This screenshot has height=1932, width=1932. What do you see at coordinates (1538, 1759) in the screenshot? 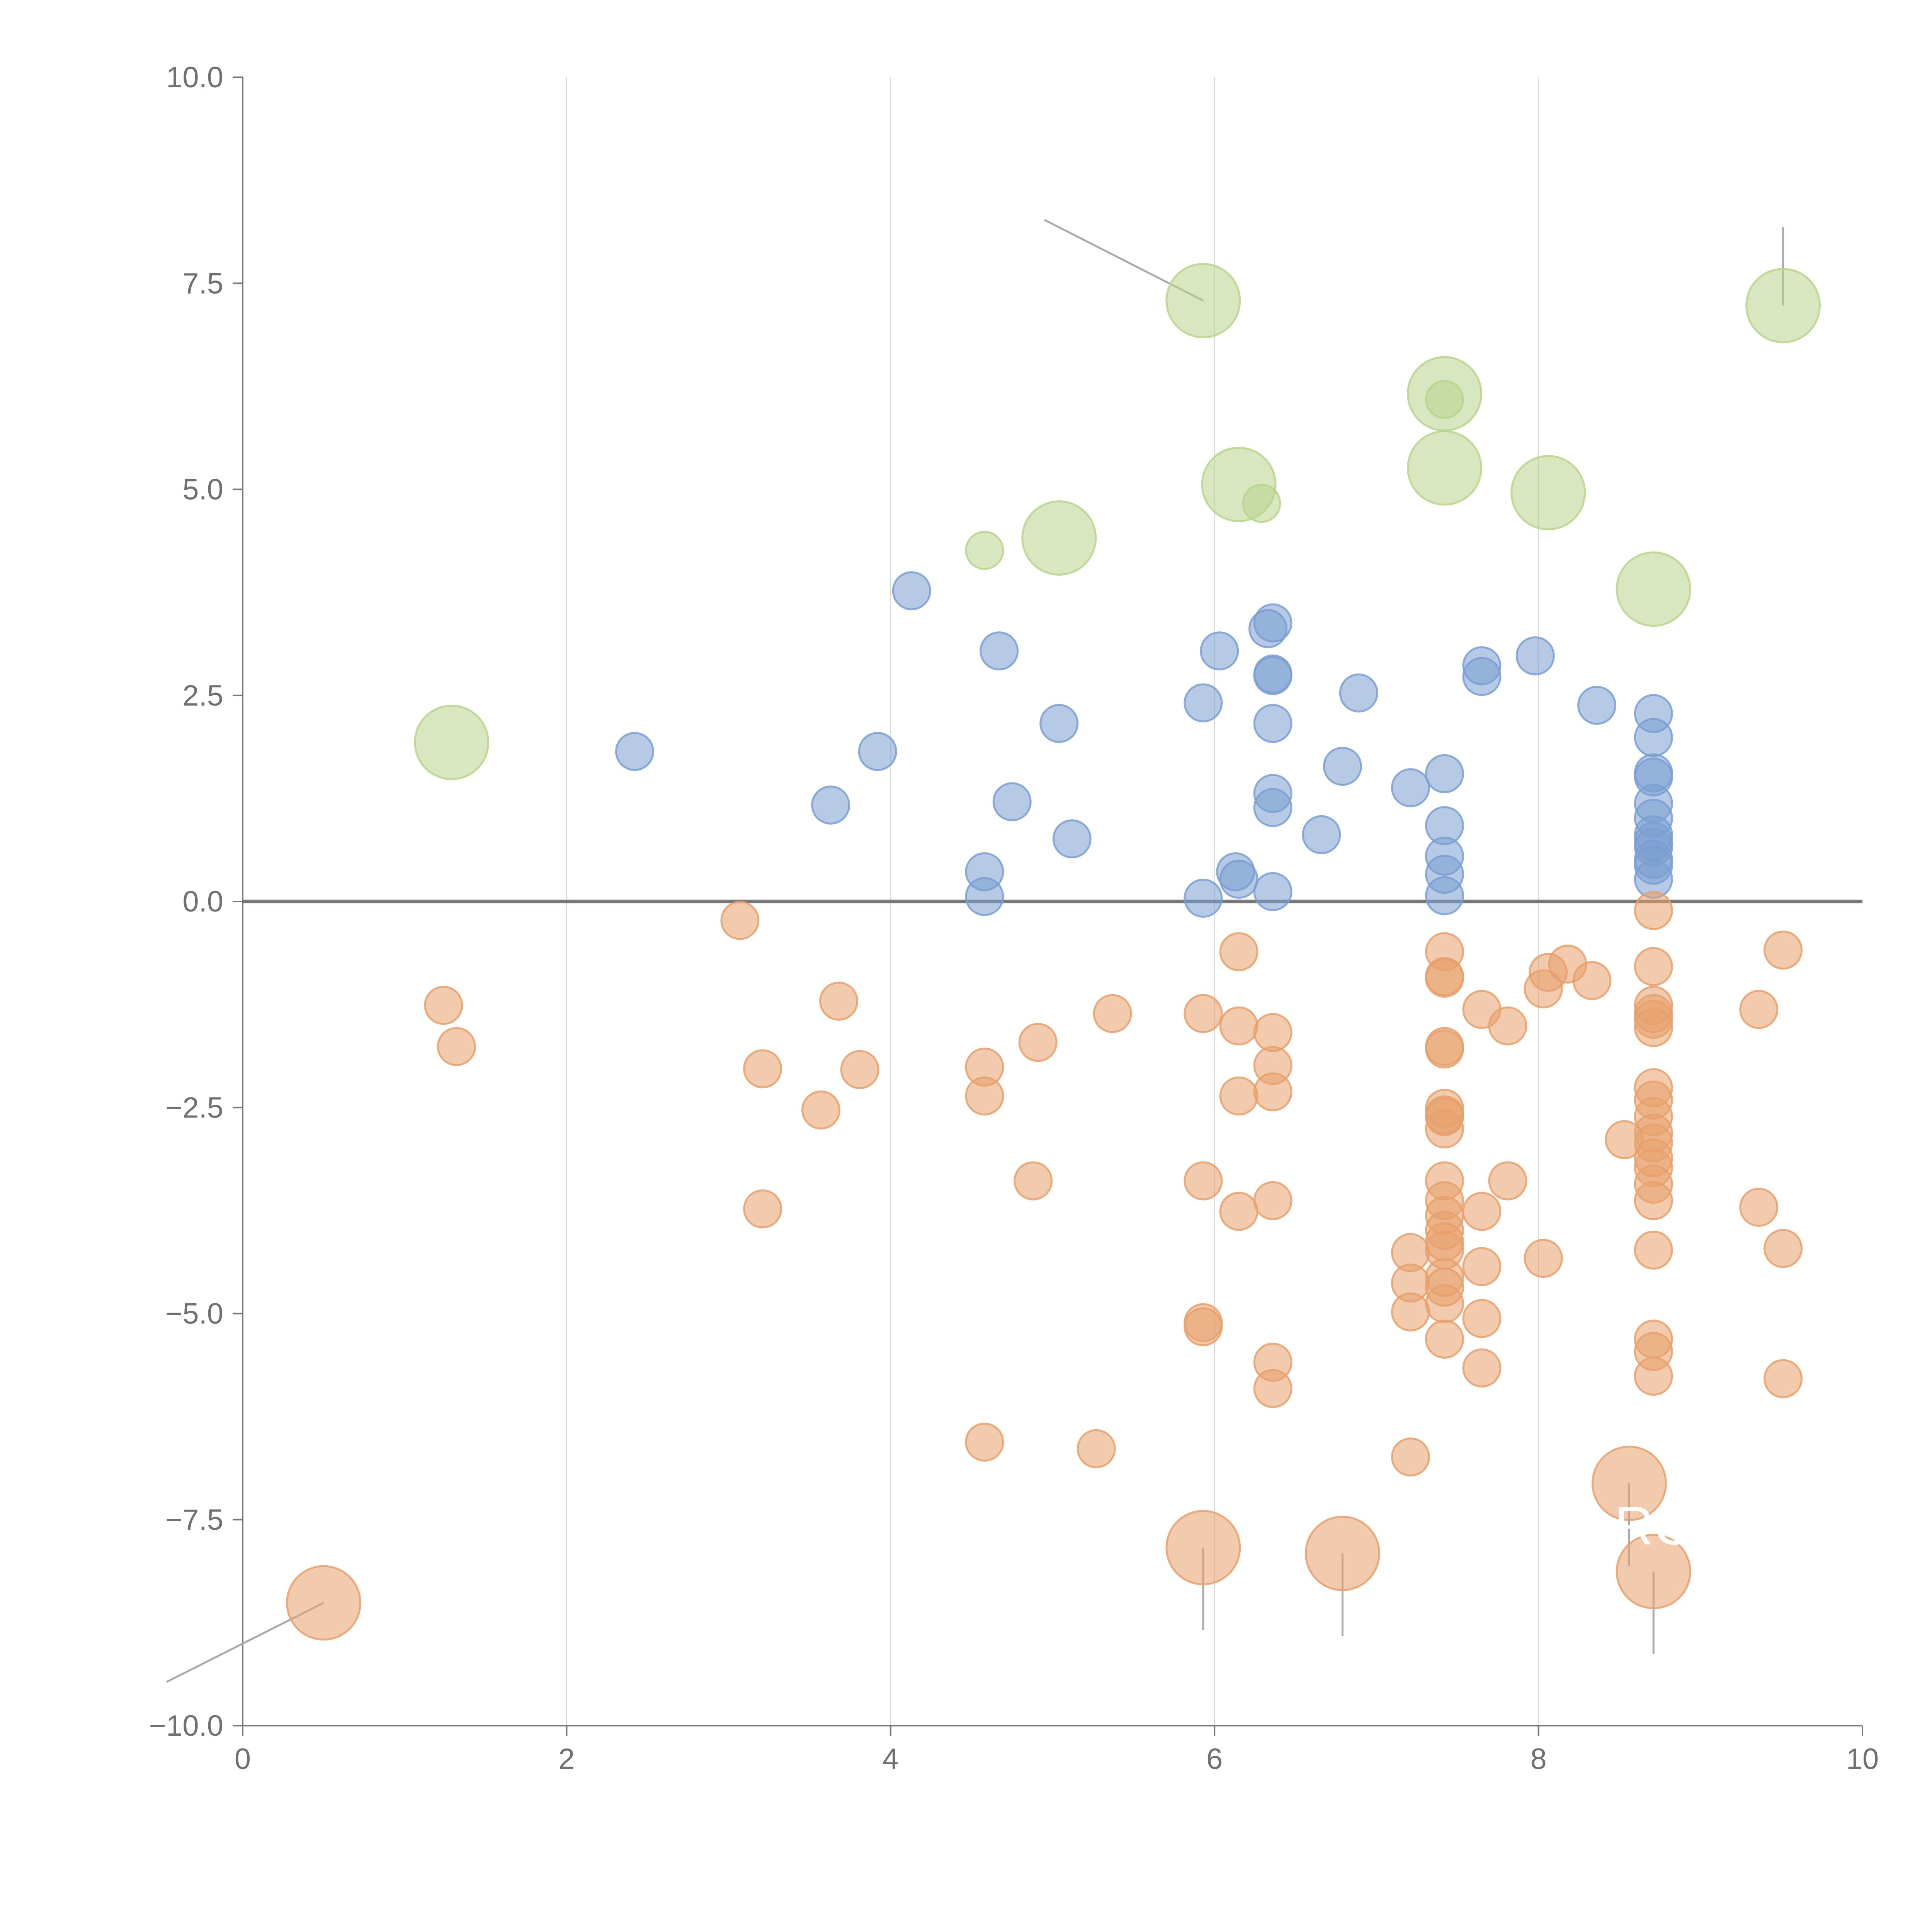
I see `x-tick-label: 8` at bounding box center [1538, 1759].